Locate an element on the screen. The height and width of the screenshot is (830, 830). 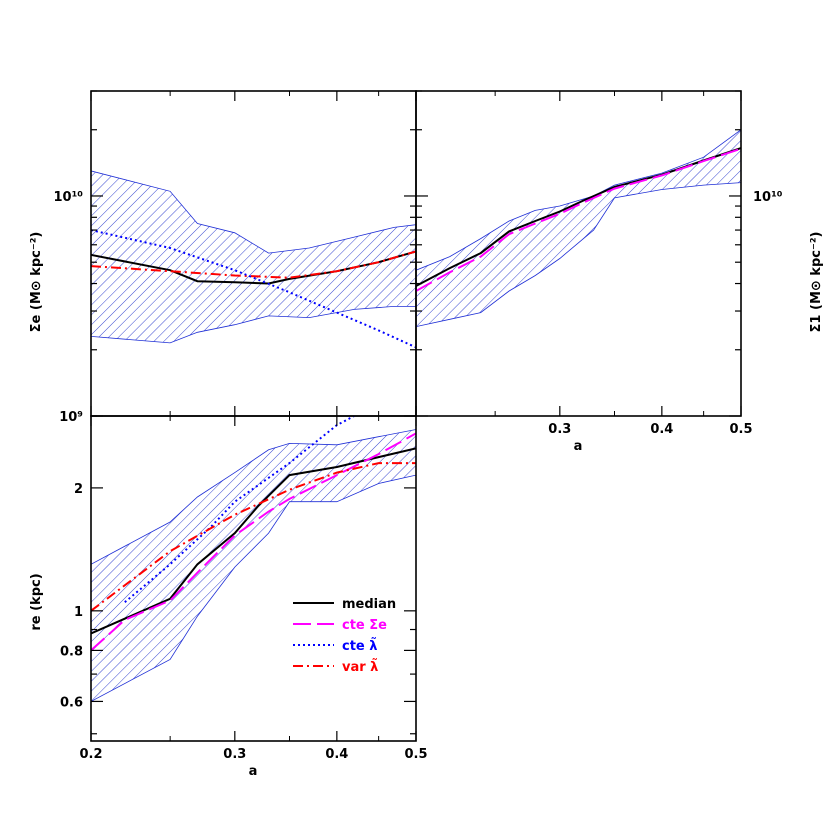
y-tick-label: 1 is located at coordinates (78, 612).